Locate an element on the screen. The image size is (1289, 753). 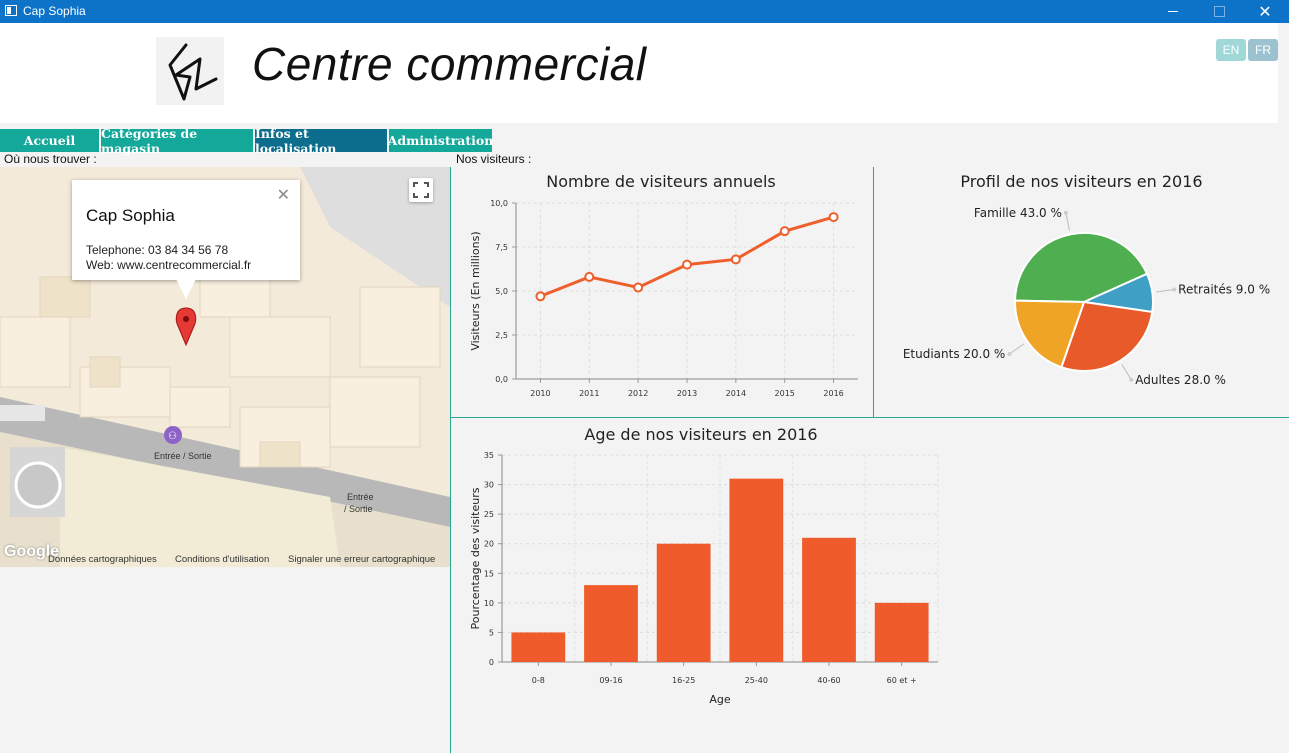
close-icon: ✕ is located at coordinates (1265, 11).